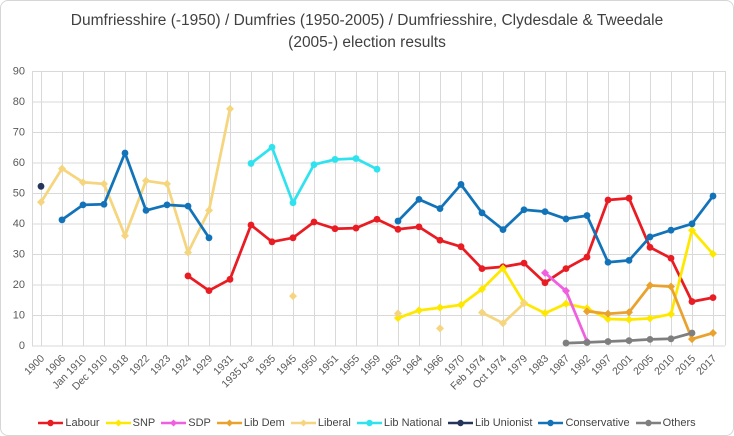 Image resolution: width=734 pixels, height=436 pixels. I want to click on legend-item-others: Others, so click(665, 423).